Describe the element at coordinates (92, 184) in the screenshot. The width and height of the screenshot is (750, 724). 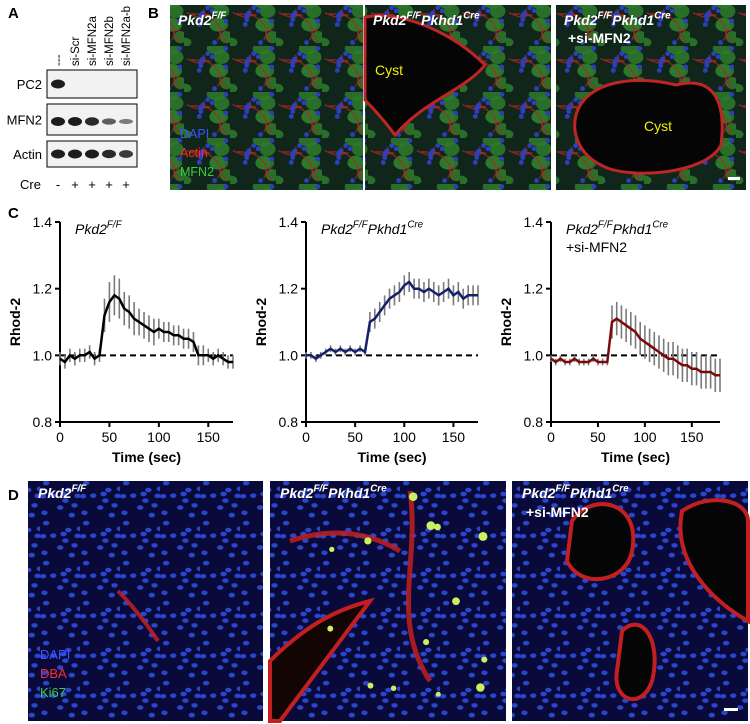
I see `cre-sign: +` at that location.